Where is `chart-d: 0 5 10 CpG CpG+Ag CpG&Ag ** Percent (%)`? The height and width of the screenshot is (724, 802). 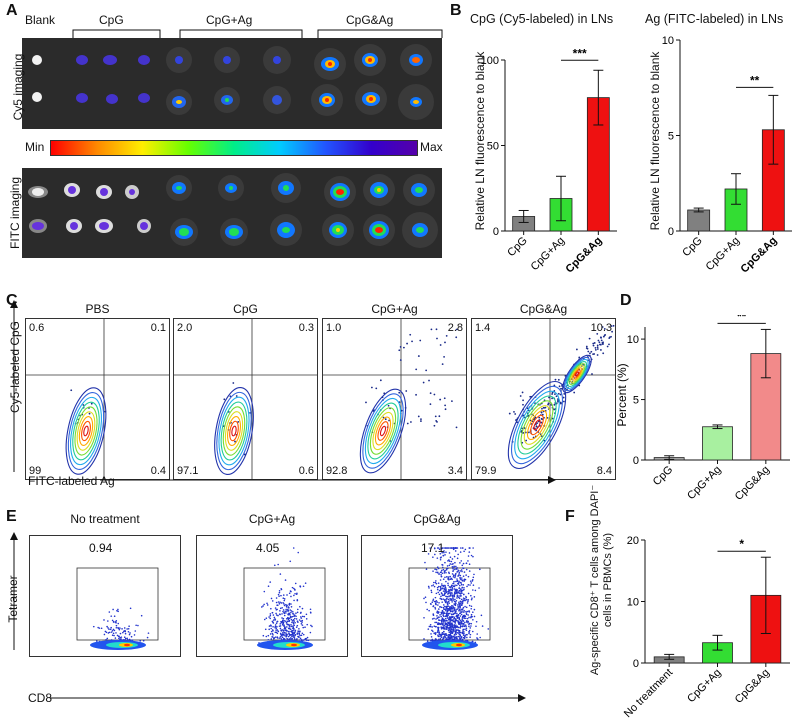
chart-d: 0 5 10 CpG CpG+Ag CpG&Ag ** Percent (%) is located at coordinates (702, 407).